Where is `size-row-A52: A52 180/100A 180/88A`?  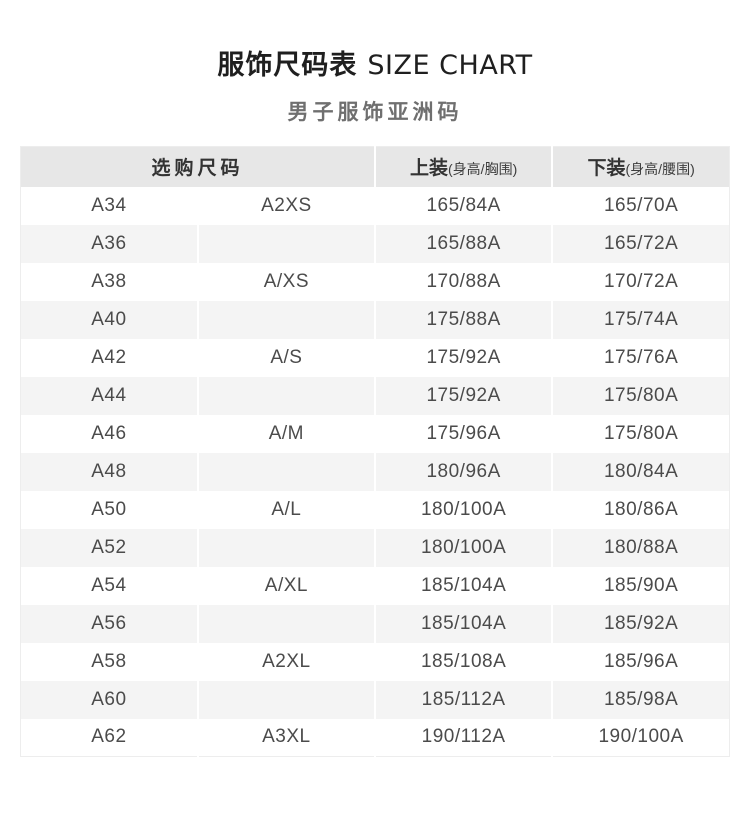 size-row-A52: A52 180/100A 180/88A is located at coordinates (375, 547).